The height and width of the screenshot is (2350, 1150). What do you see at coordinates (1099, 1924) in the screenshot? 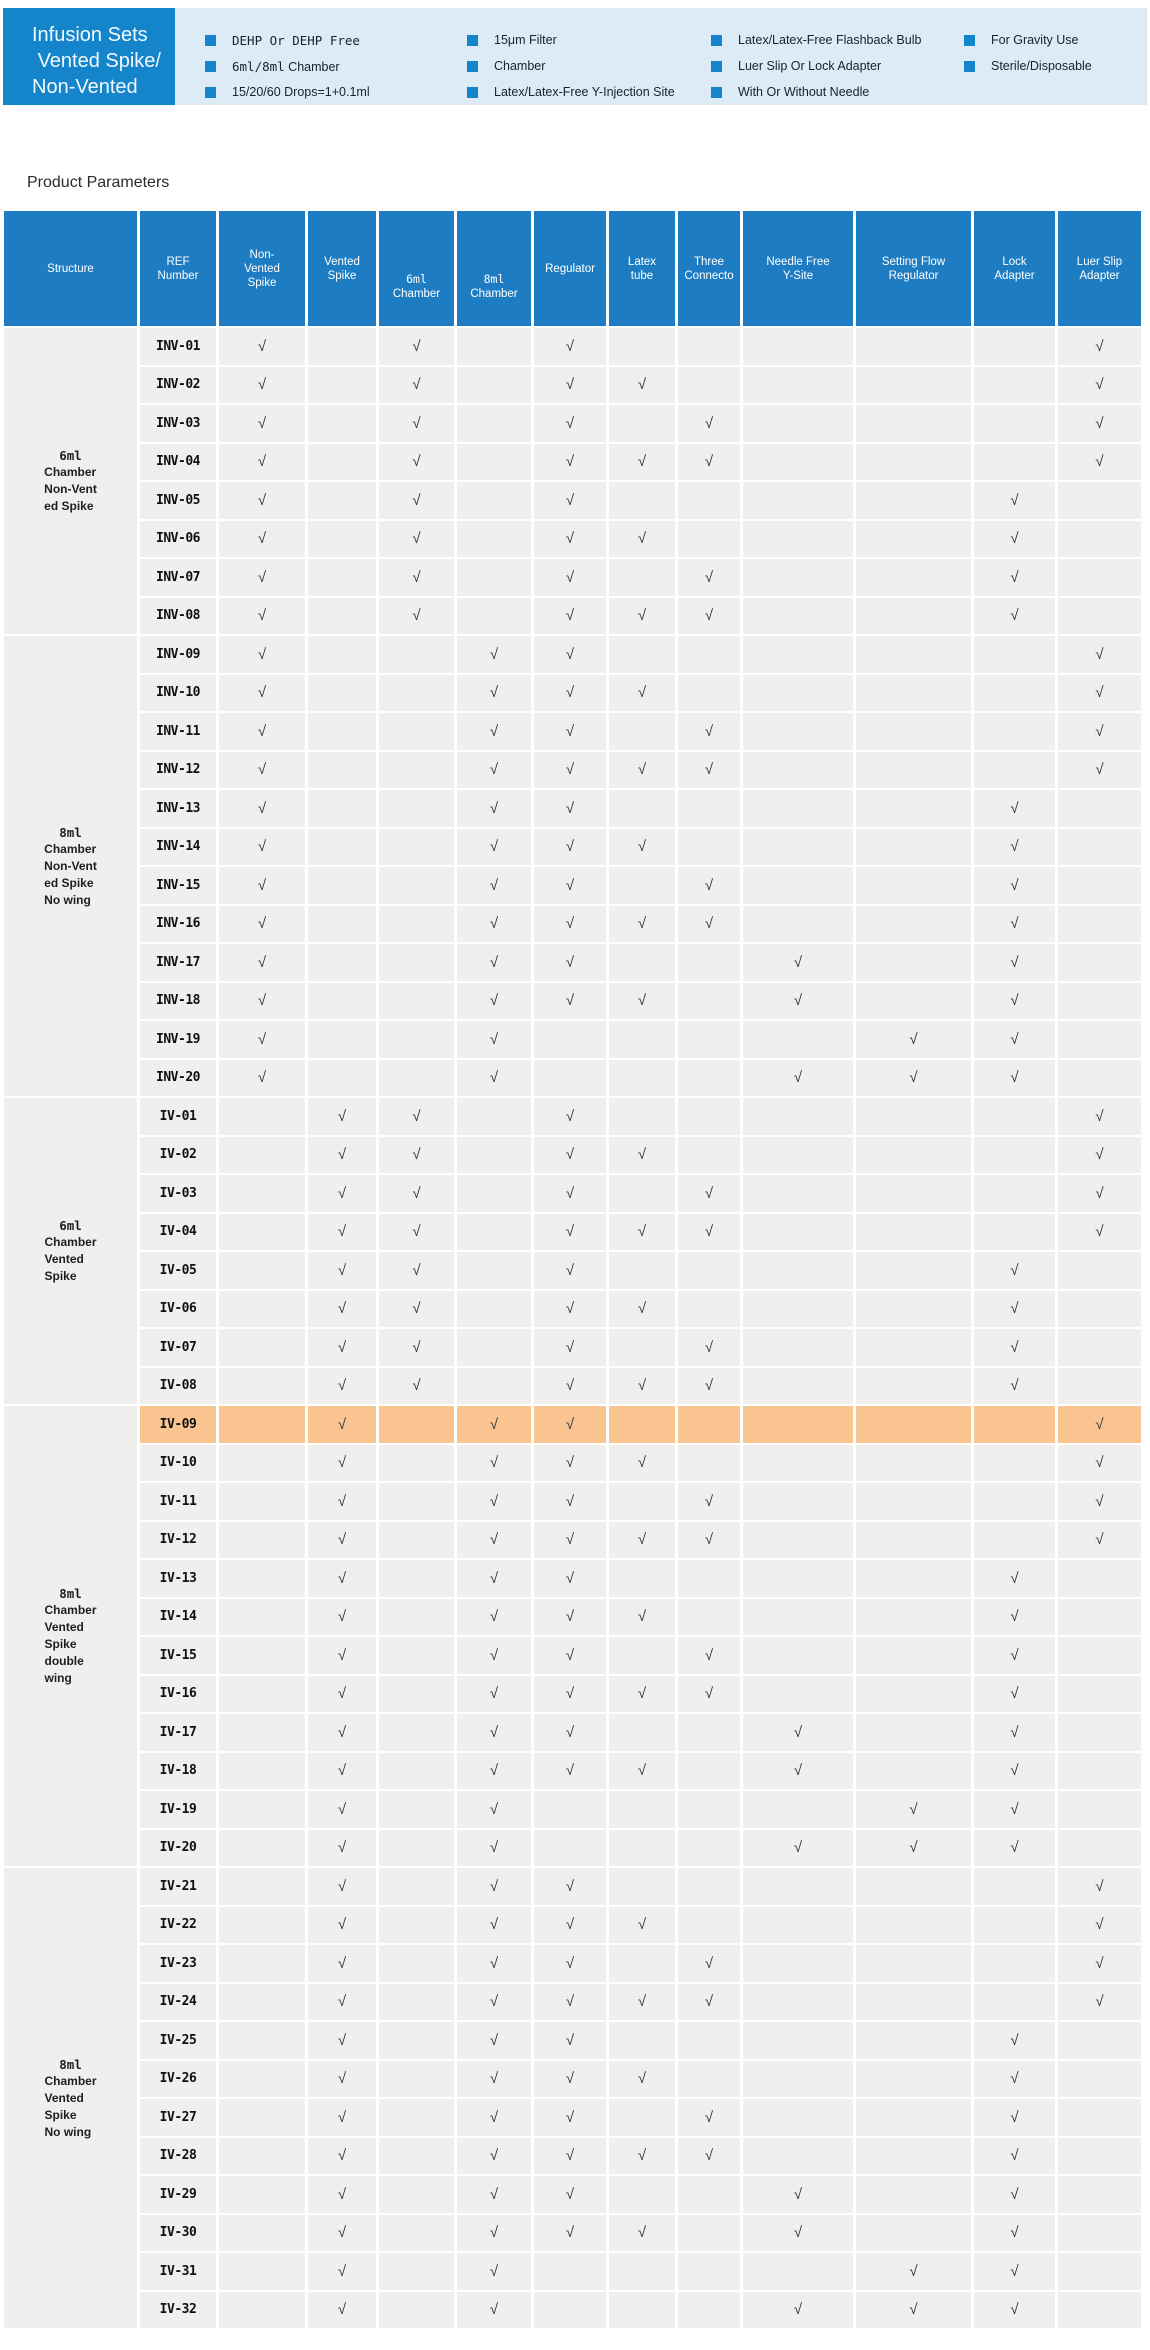
I see `check-cell-luer: √` at bounding box center [1099, 1924].